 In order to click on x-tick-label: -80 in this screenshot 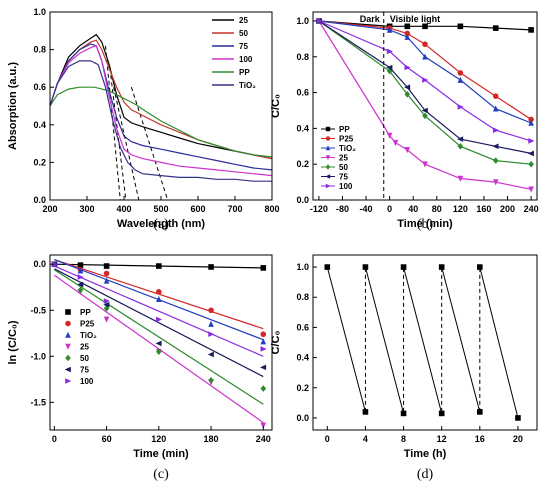, I will do `click(342, 209)`.